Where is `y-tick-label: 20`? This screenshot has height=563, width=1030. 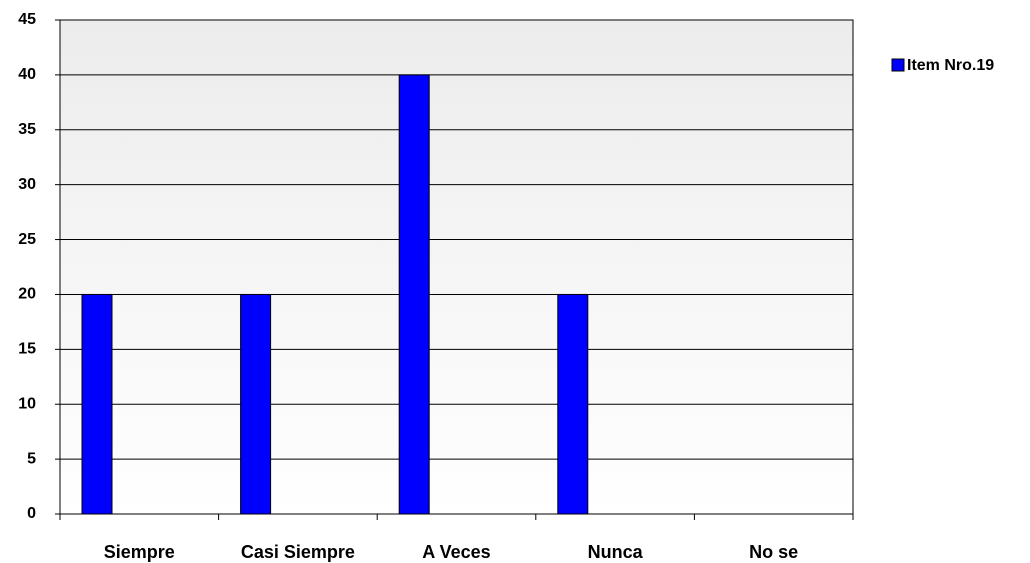
y-tick-label: 20 is located at coordinates (27, 294).